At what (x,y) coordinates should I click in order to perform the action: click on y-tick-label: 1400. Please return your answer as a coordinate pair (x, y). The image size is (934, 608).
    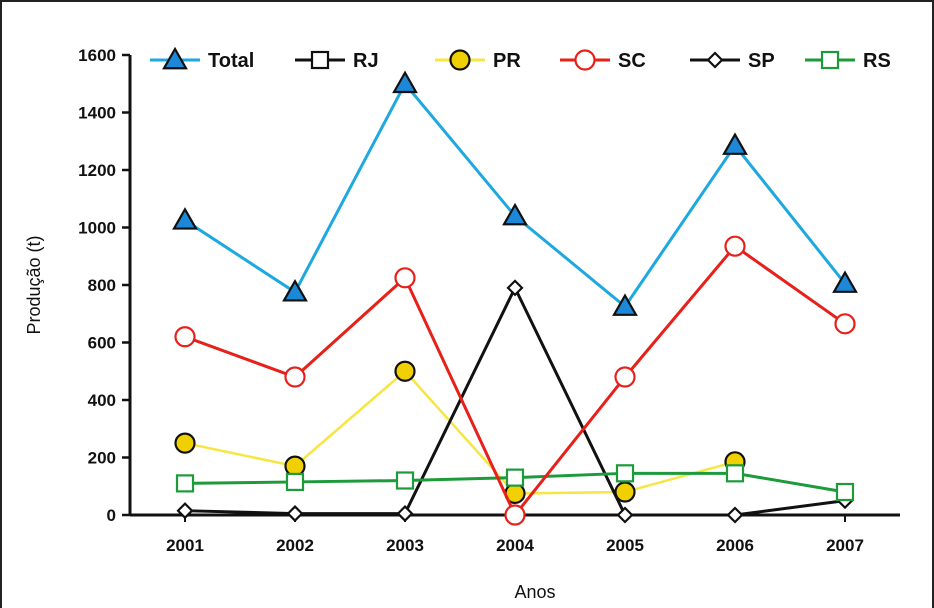
    Looking at the image, I should click on (97, 113).